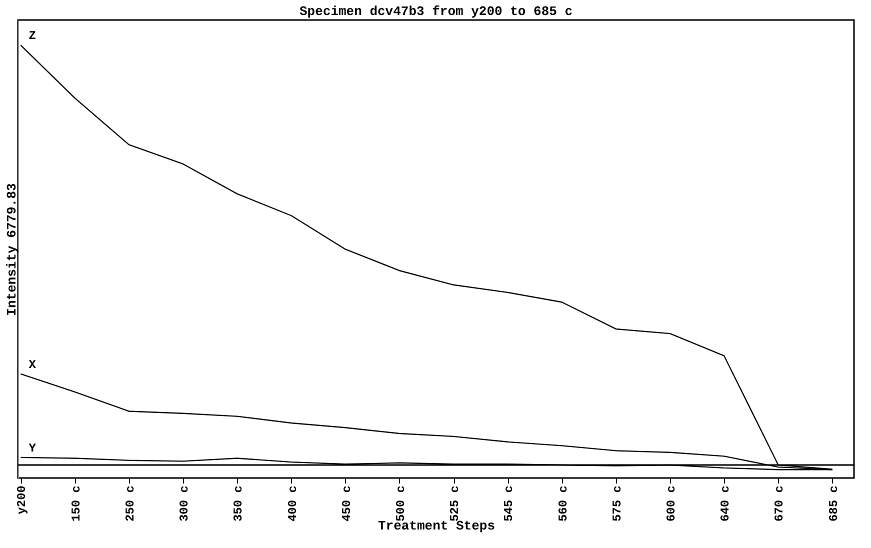 Image resolution: width=871 pixels, height=548 pixels. What do you see at coordinates (347, 504) in the screenshot?
I see `x-tick-label: 450 c` at bounding box center [347, 504].